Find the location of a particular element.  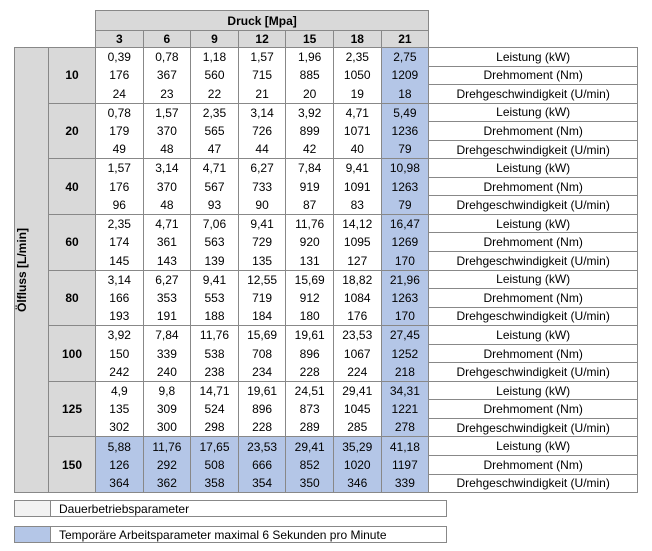

flow-value: 60 is located at coordinates (72, 242).